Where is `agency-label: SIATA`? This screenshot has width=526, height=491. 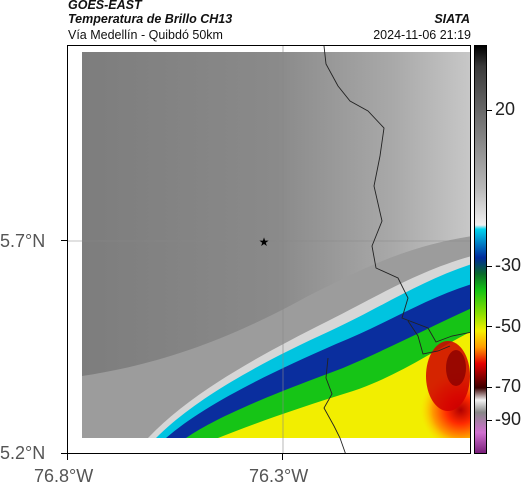
agency-label: SIATA is located at coordinates (452, 19).